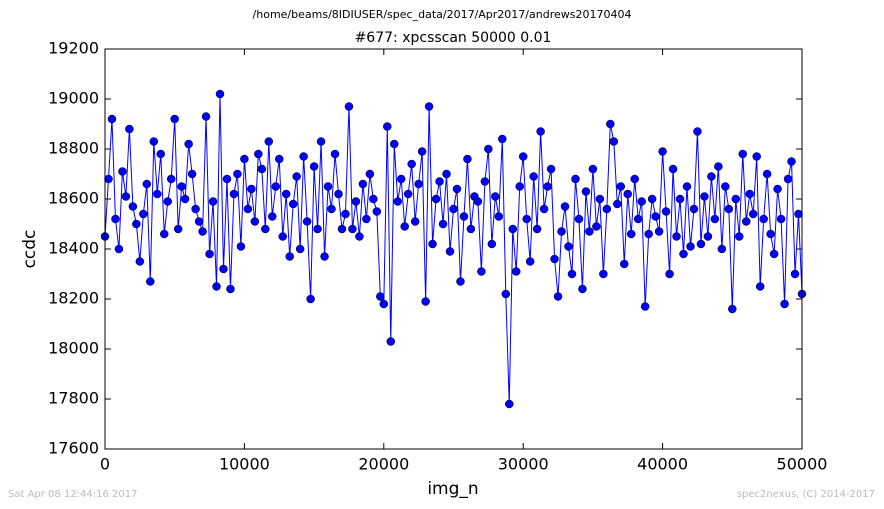  What do you see at coordinates (73, 448) in the screenshot?
I see `y-tick-label: 17600` at bounding box center [73, 448].